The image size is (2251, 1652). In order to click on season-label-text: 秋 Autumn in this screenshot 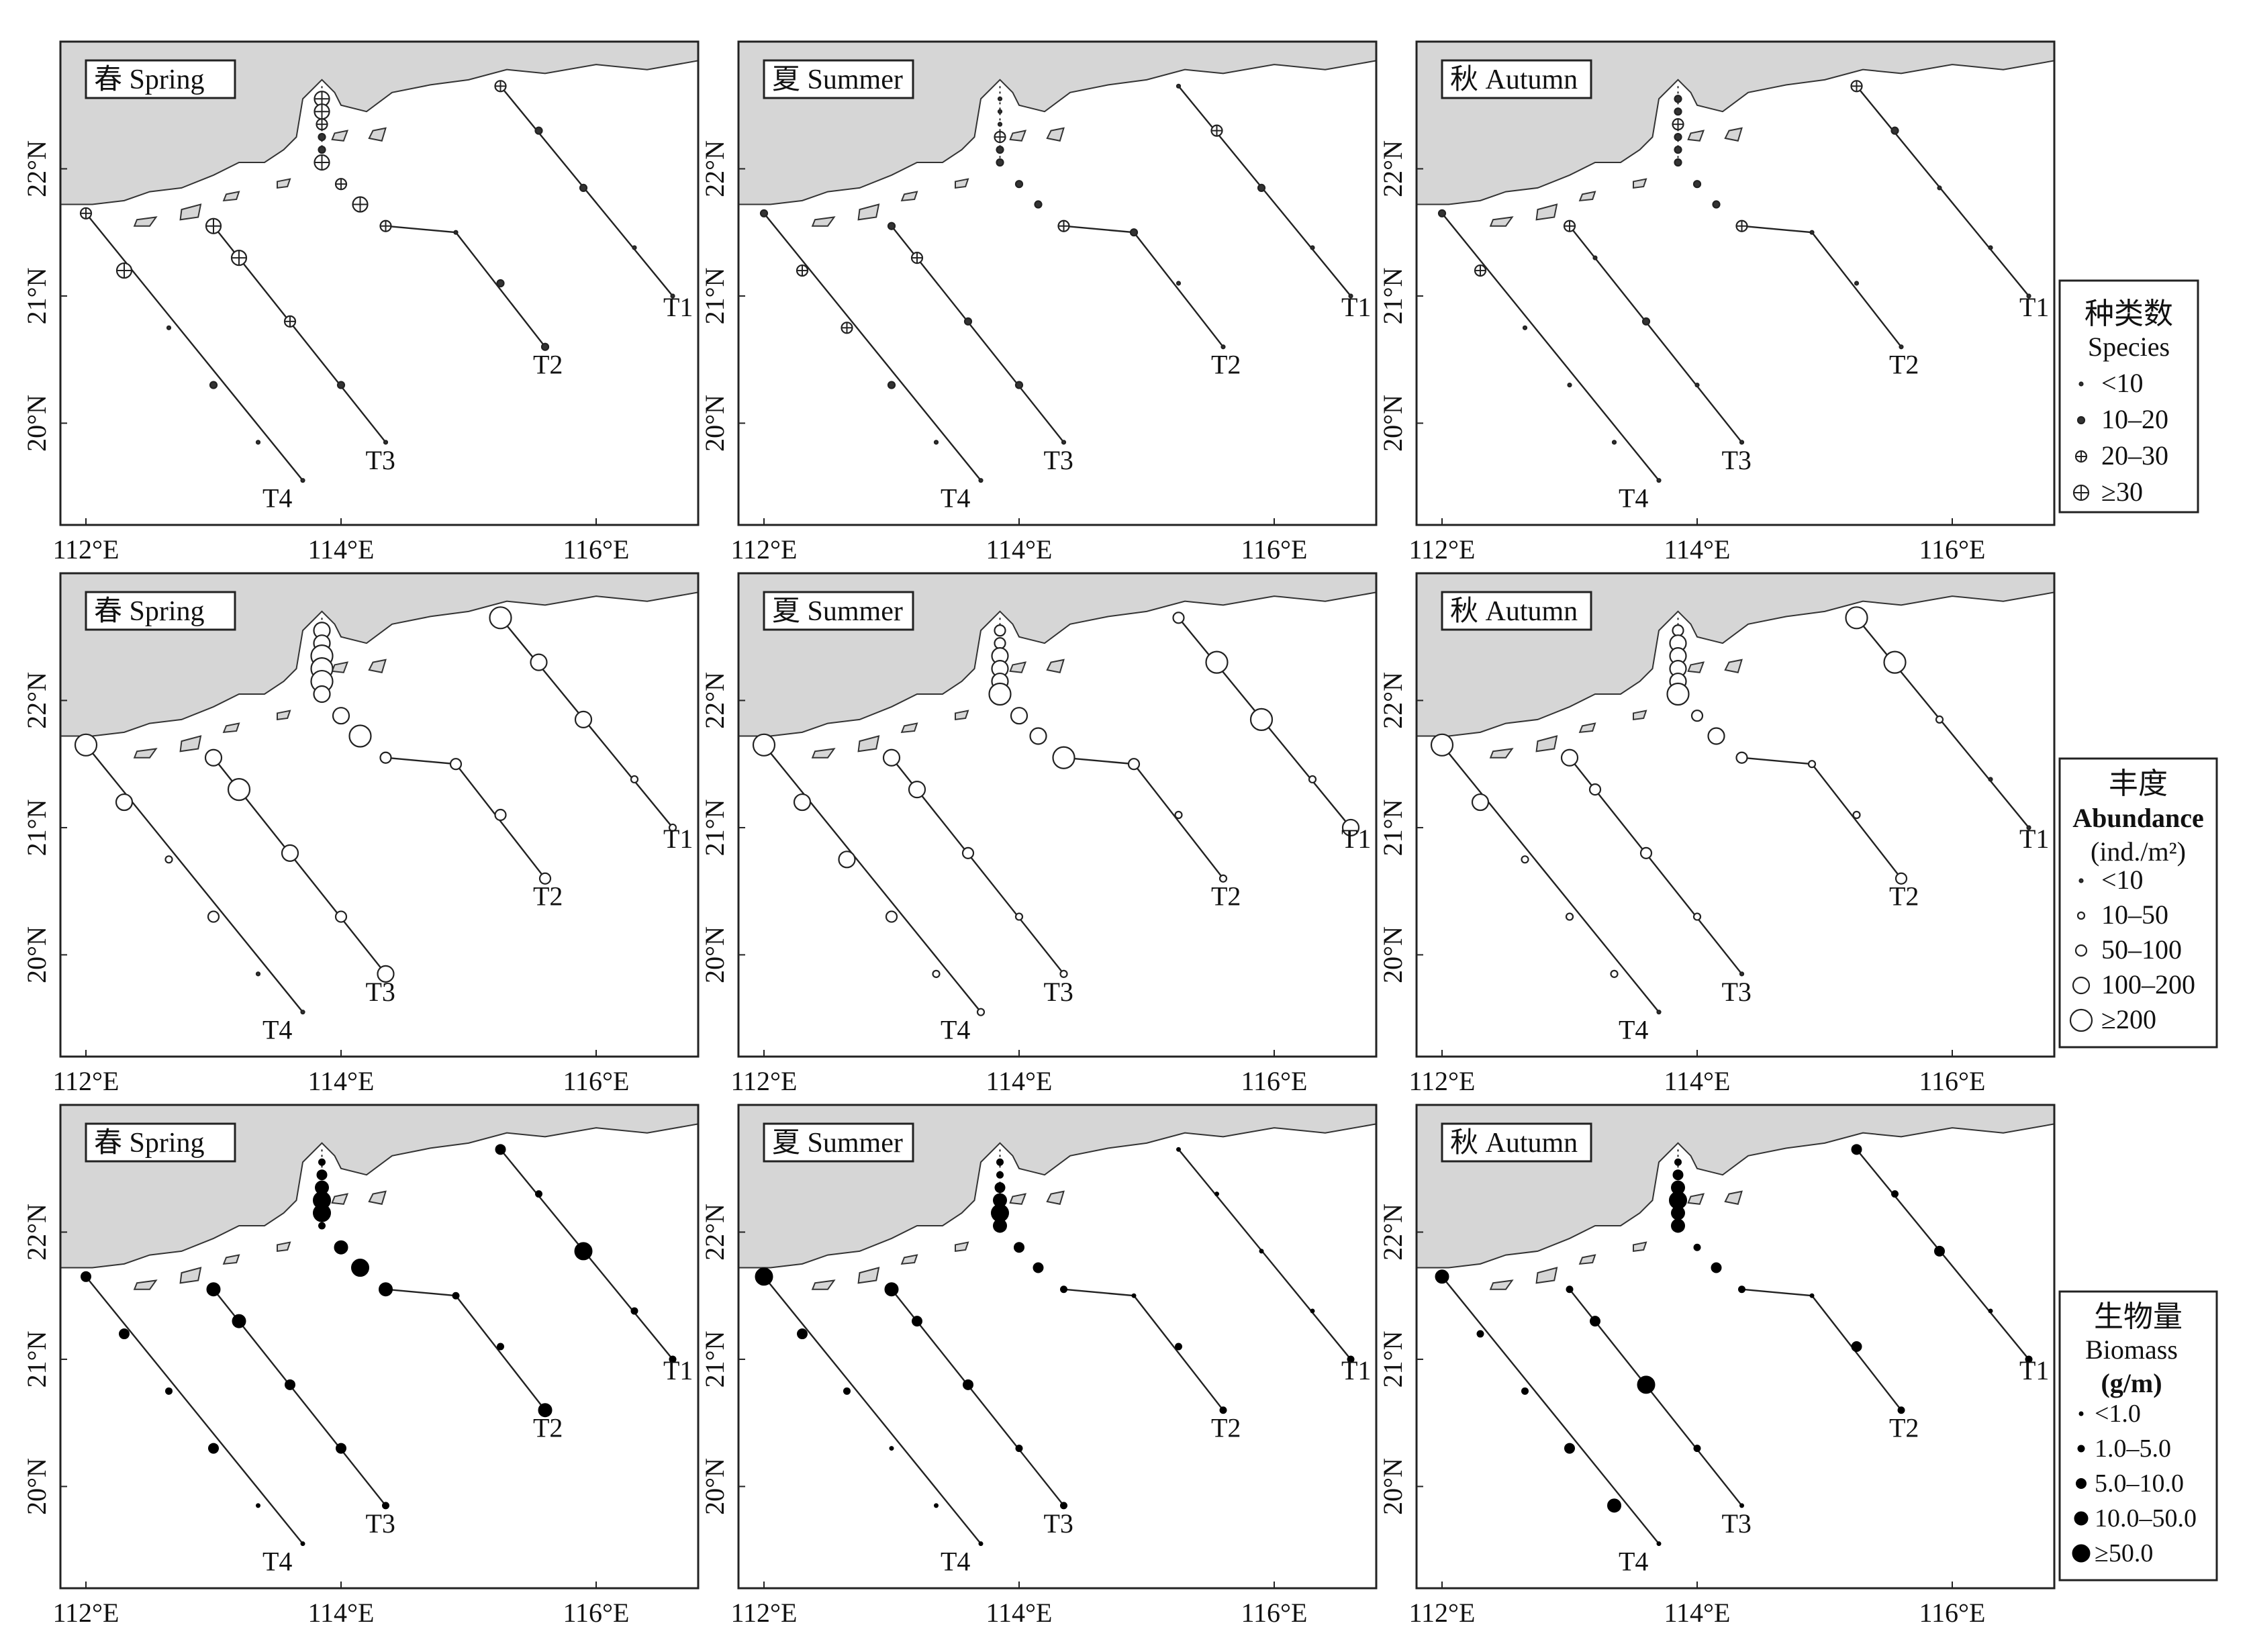, I will do `click(1514, 1143)`.